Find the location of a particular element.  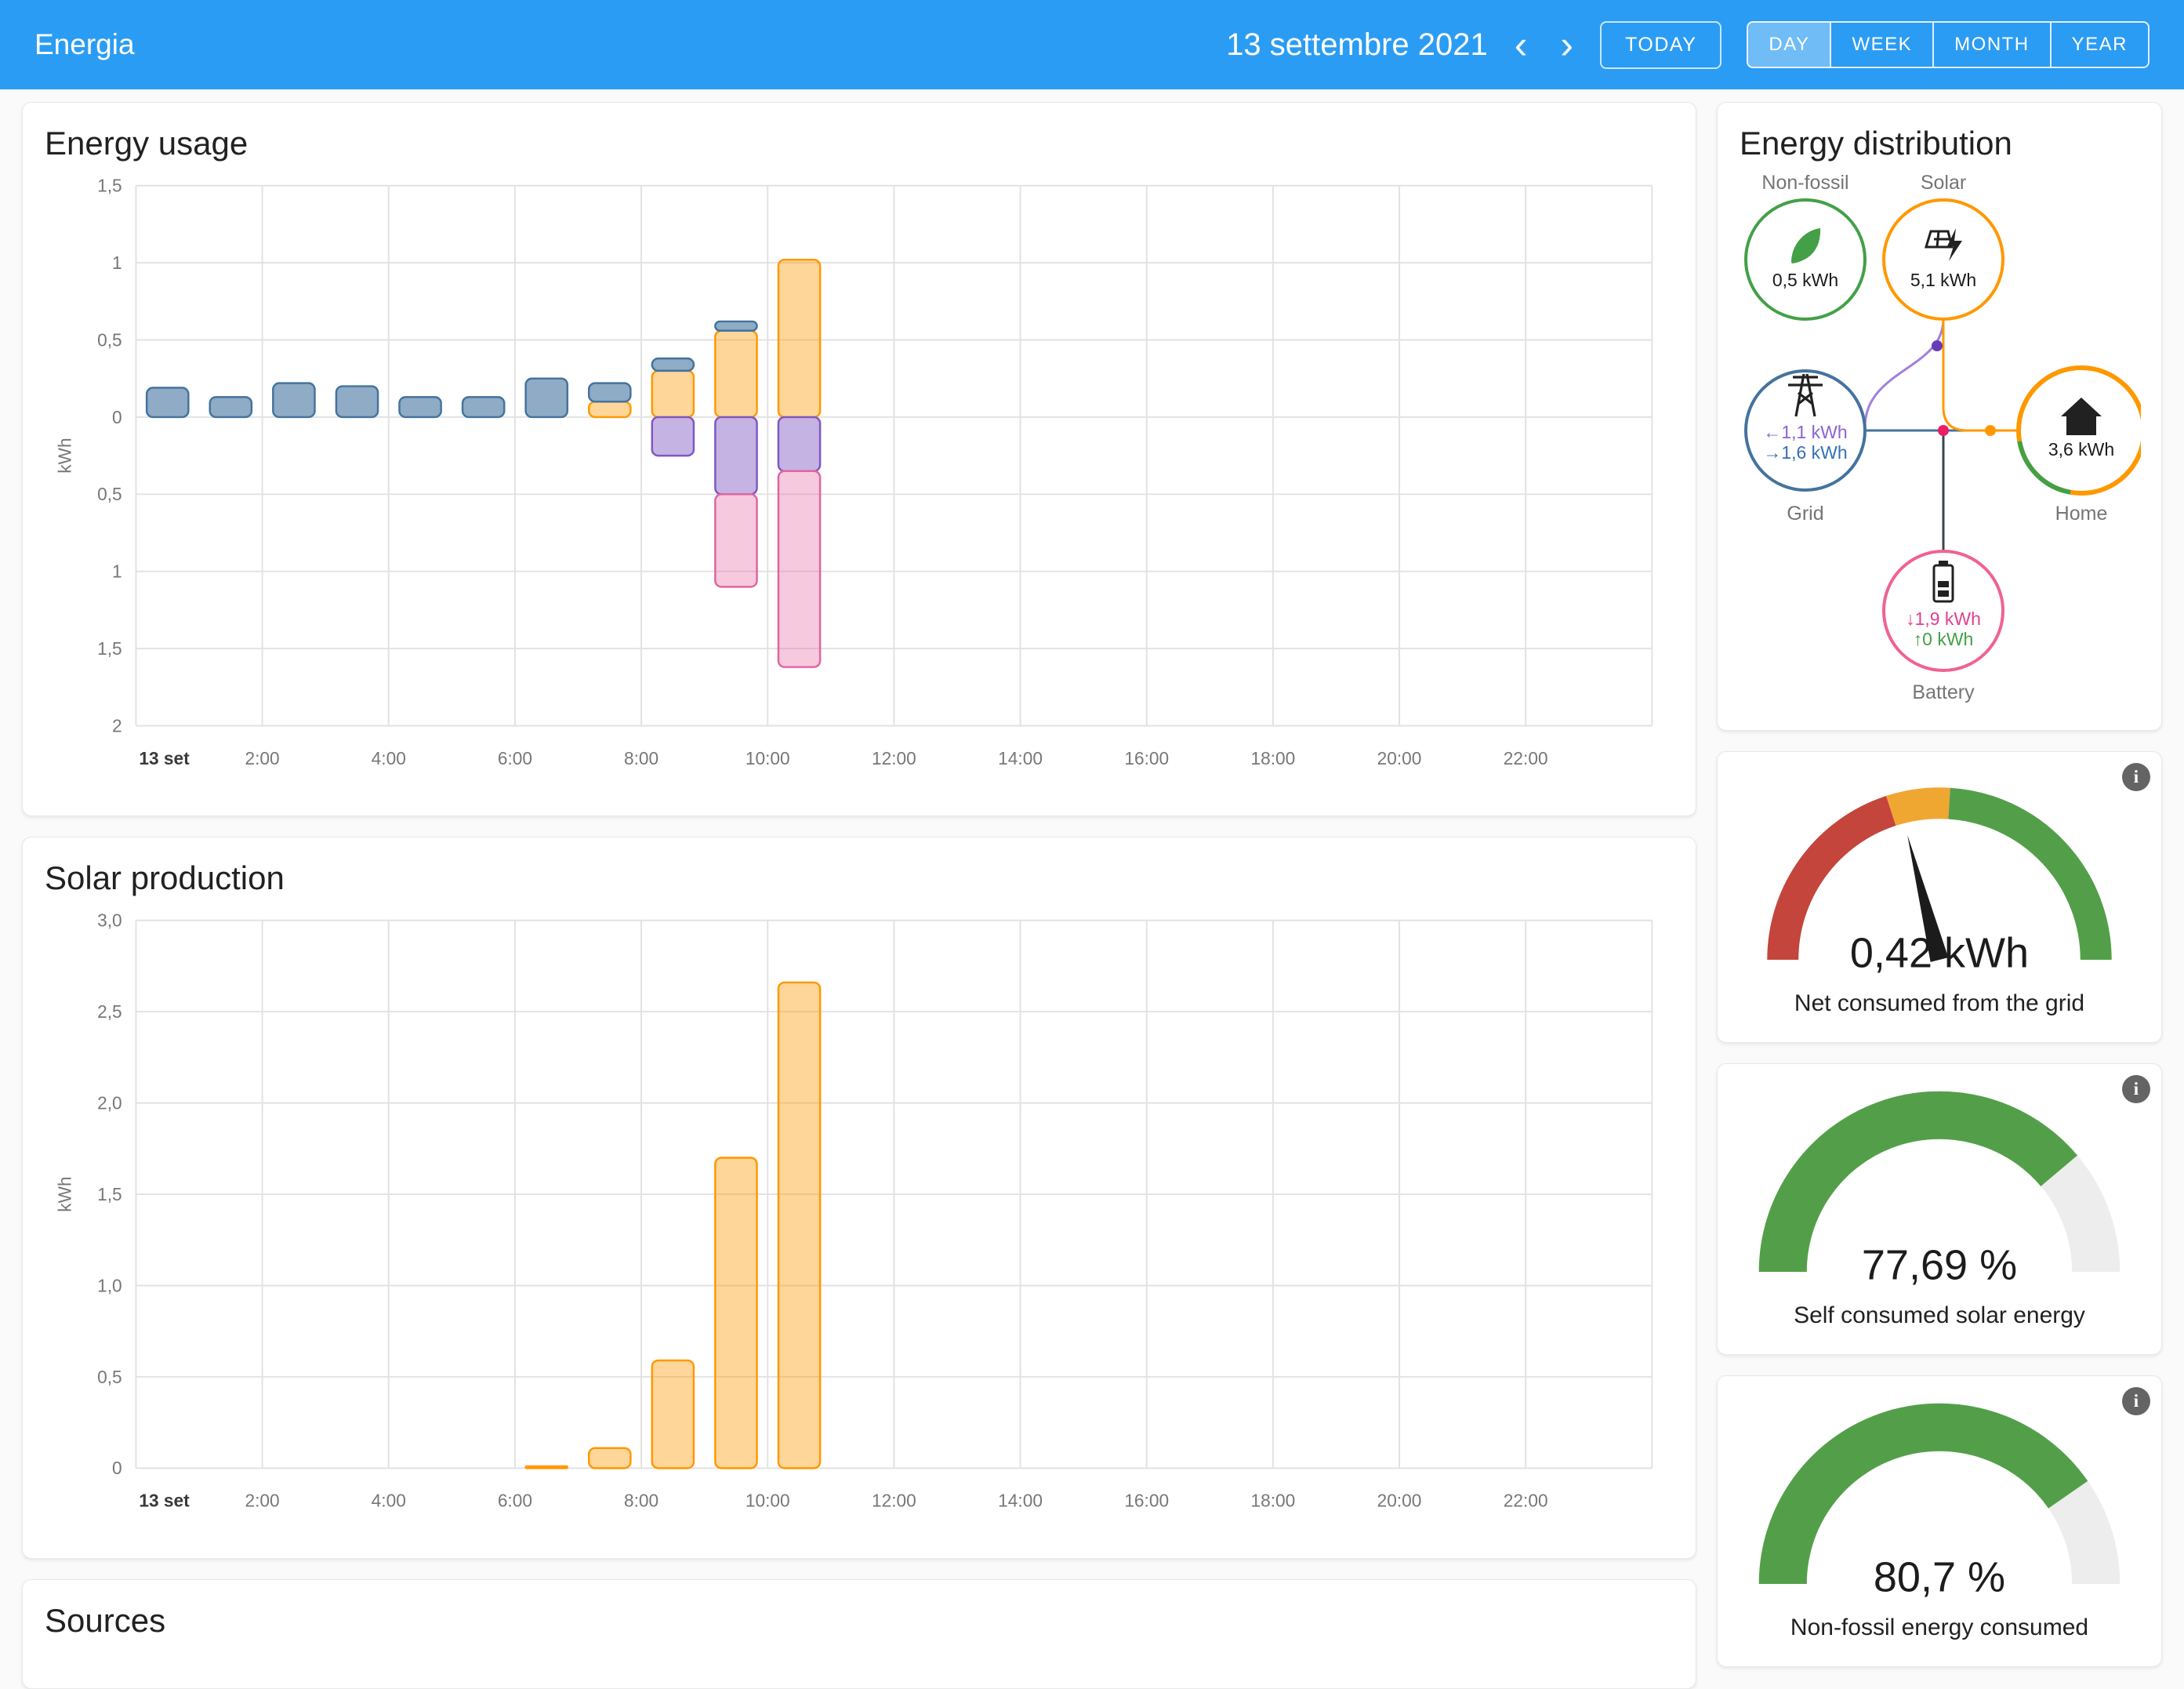

self-consumed-gauge: 77,69 % is located at coordinates (1939, 1190).